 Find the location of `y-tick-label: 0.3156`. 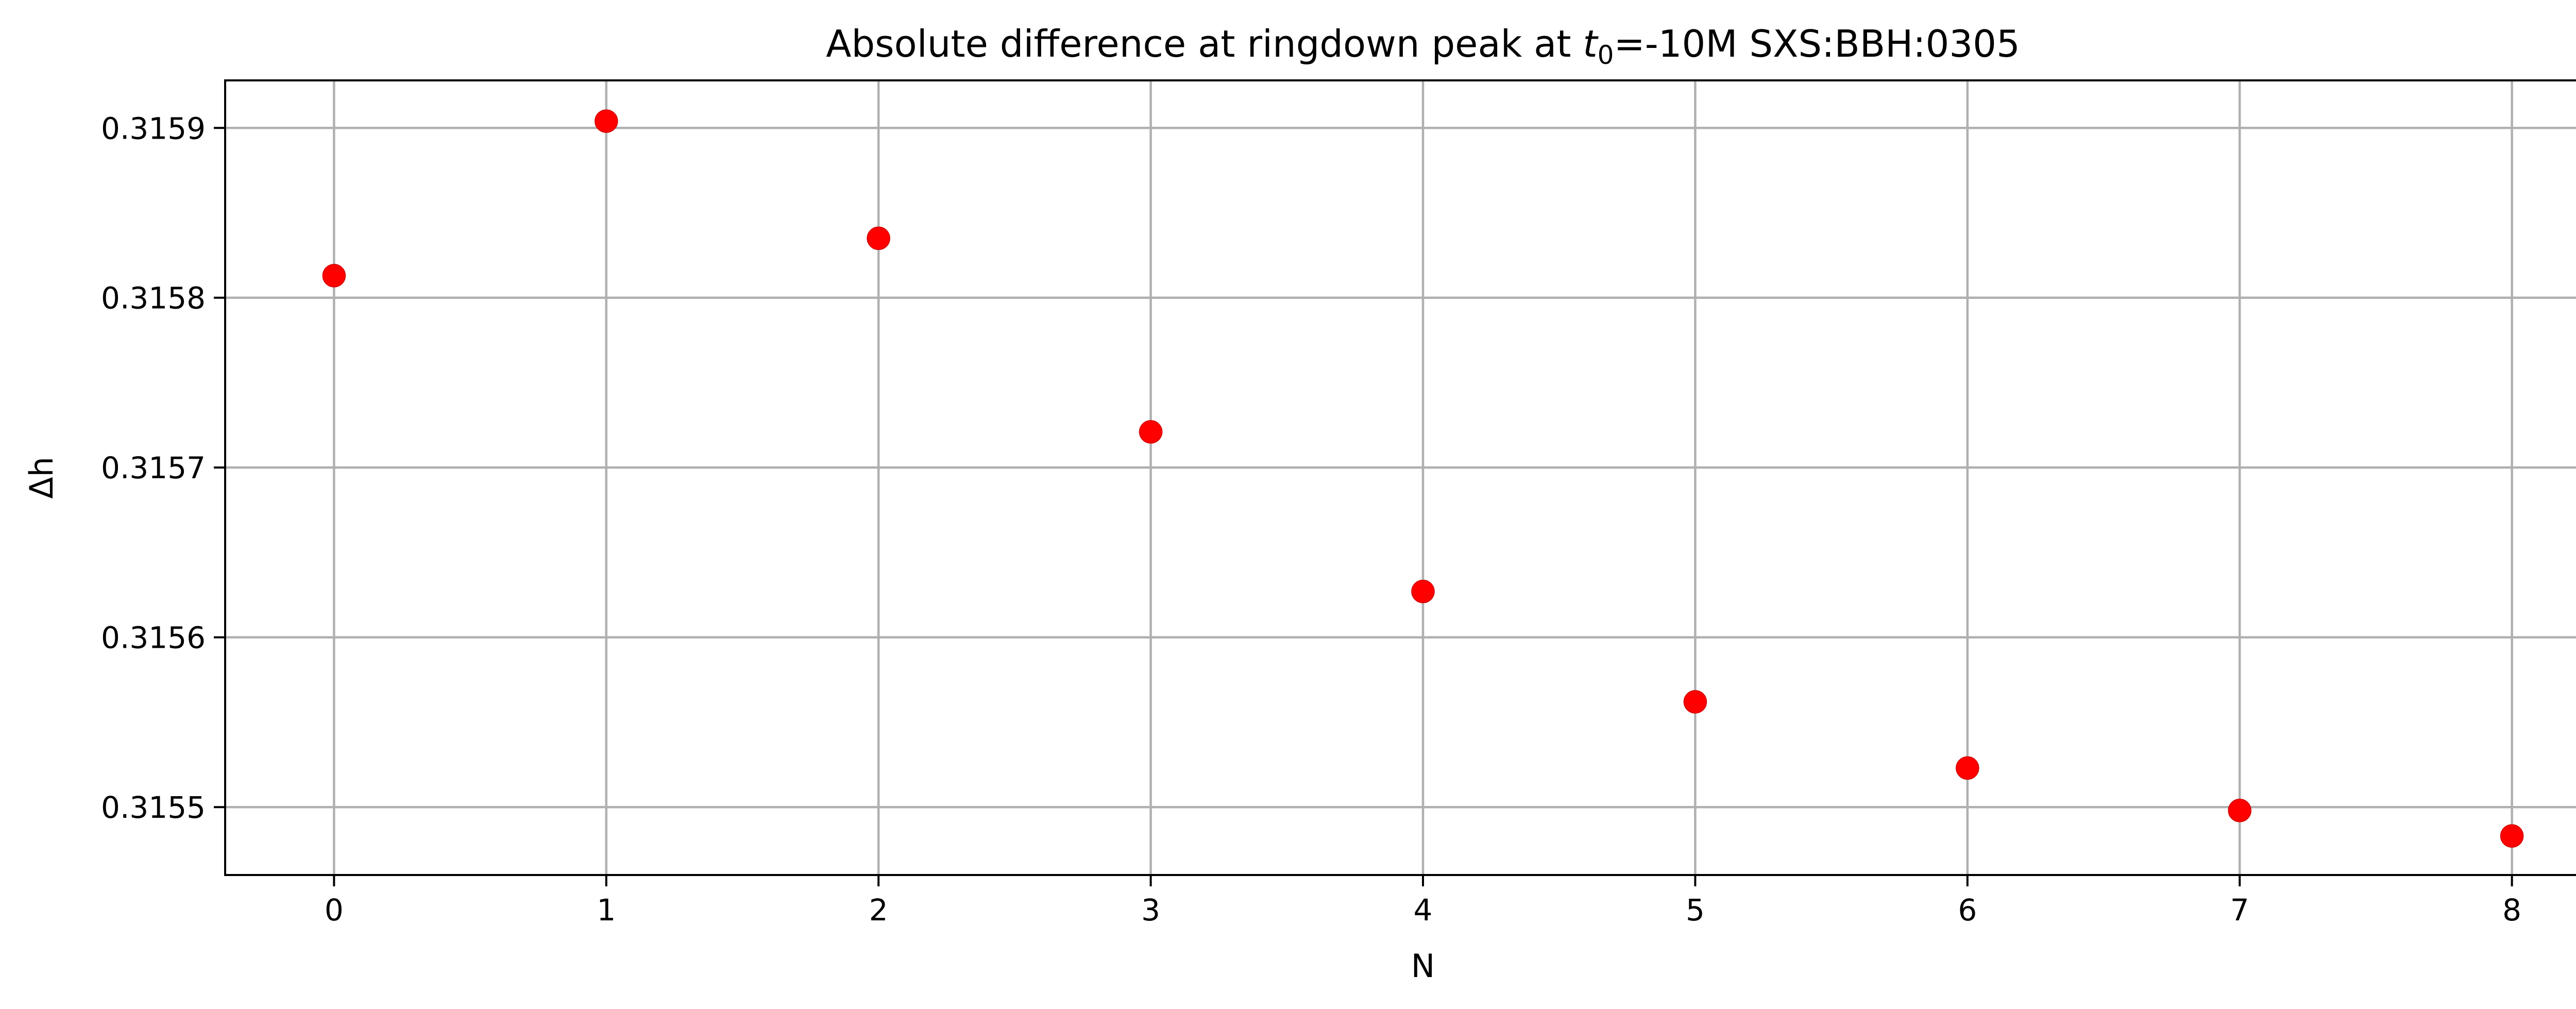

y-tick-label: 0.3156 is located at coordinates (153, 638).